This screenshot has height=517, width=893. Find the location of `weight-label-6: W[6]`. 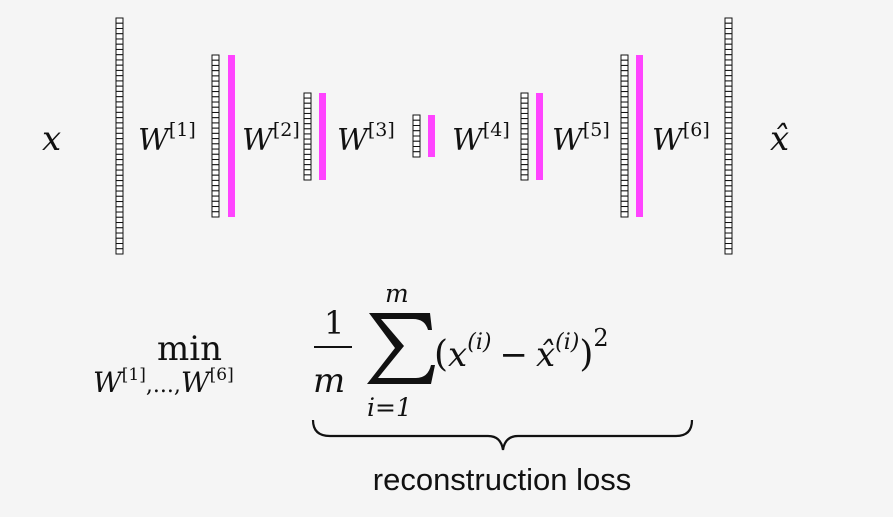

weight-label-6: W[6] is located at coordinates (681, 138).